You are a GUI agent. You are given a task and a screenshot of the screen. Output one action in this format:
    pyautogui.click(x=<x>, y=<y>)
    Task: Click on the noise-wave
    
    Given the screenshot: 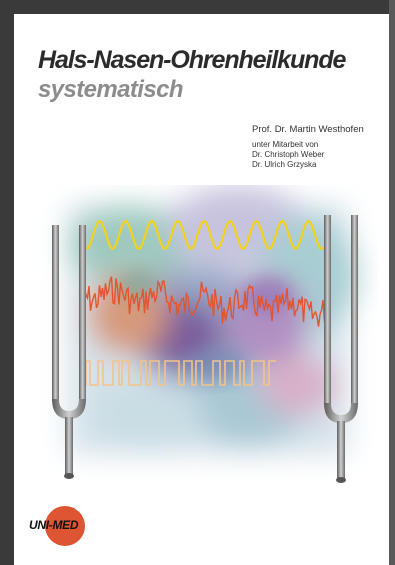 What is the action you would take?
    pyautogui.click(x=204, y=301)
    